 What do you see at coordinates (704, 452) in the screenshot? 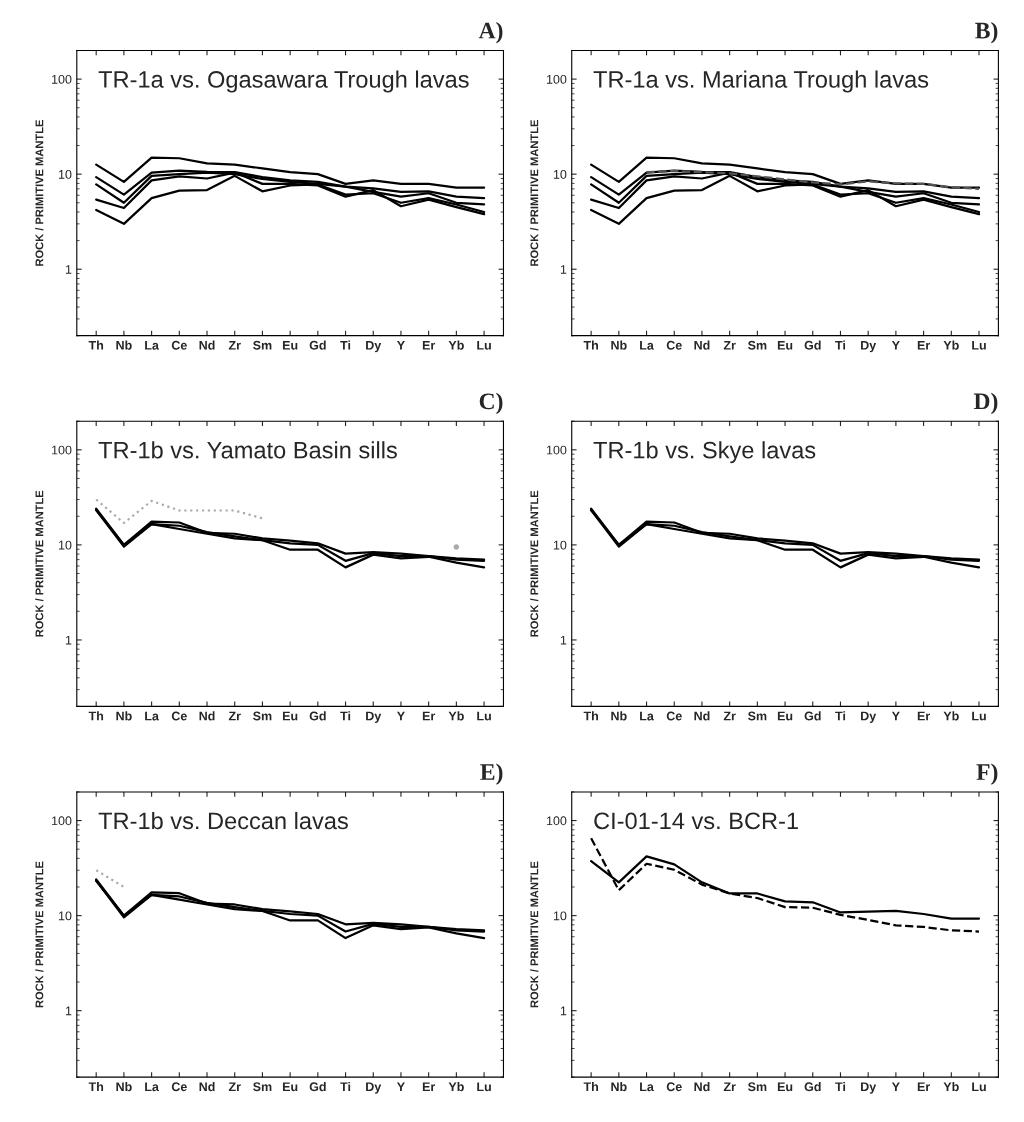
I see `text: TR-1b vs. Skye lavas` at bounding box center [704, 452].